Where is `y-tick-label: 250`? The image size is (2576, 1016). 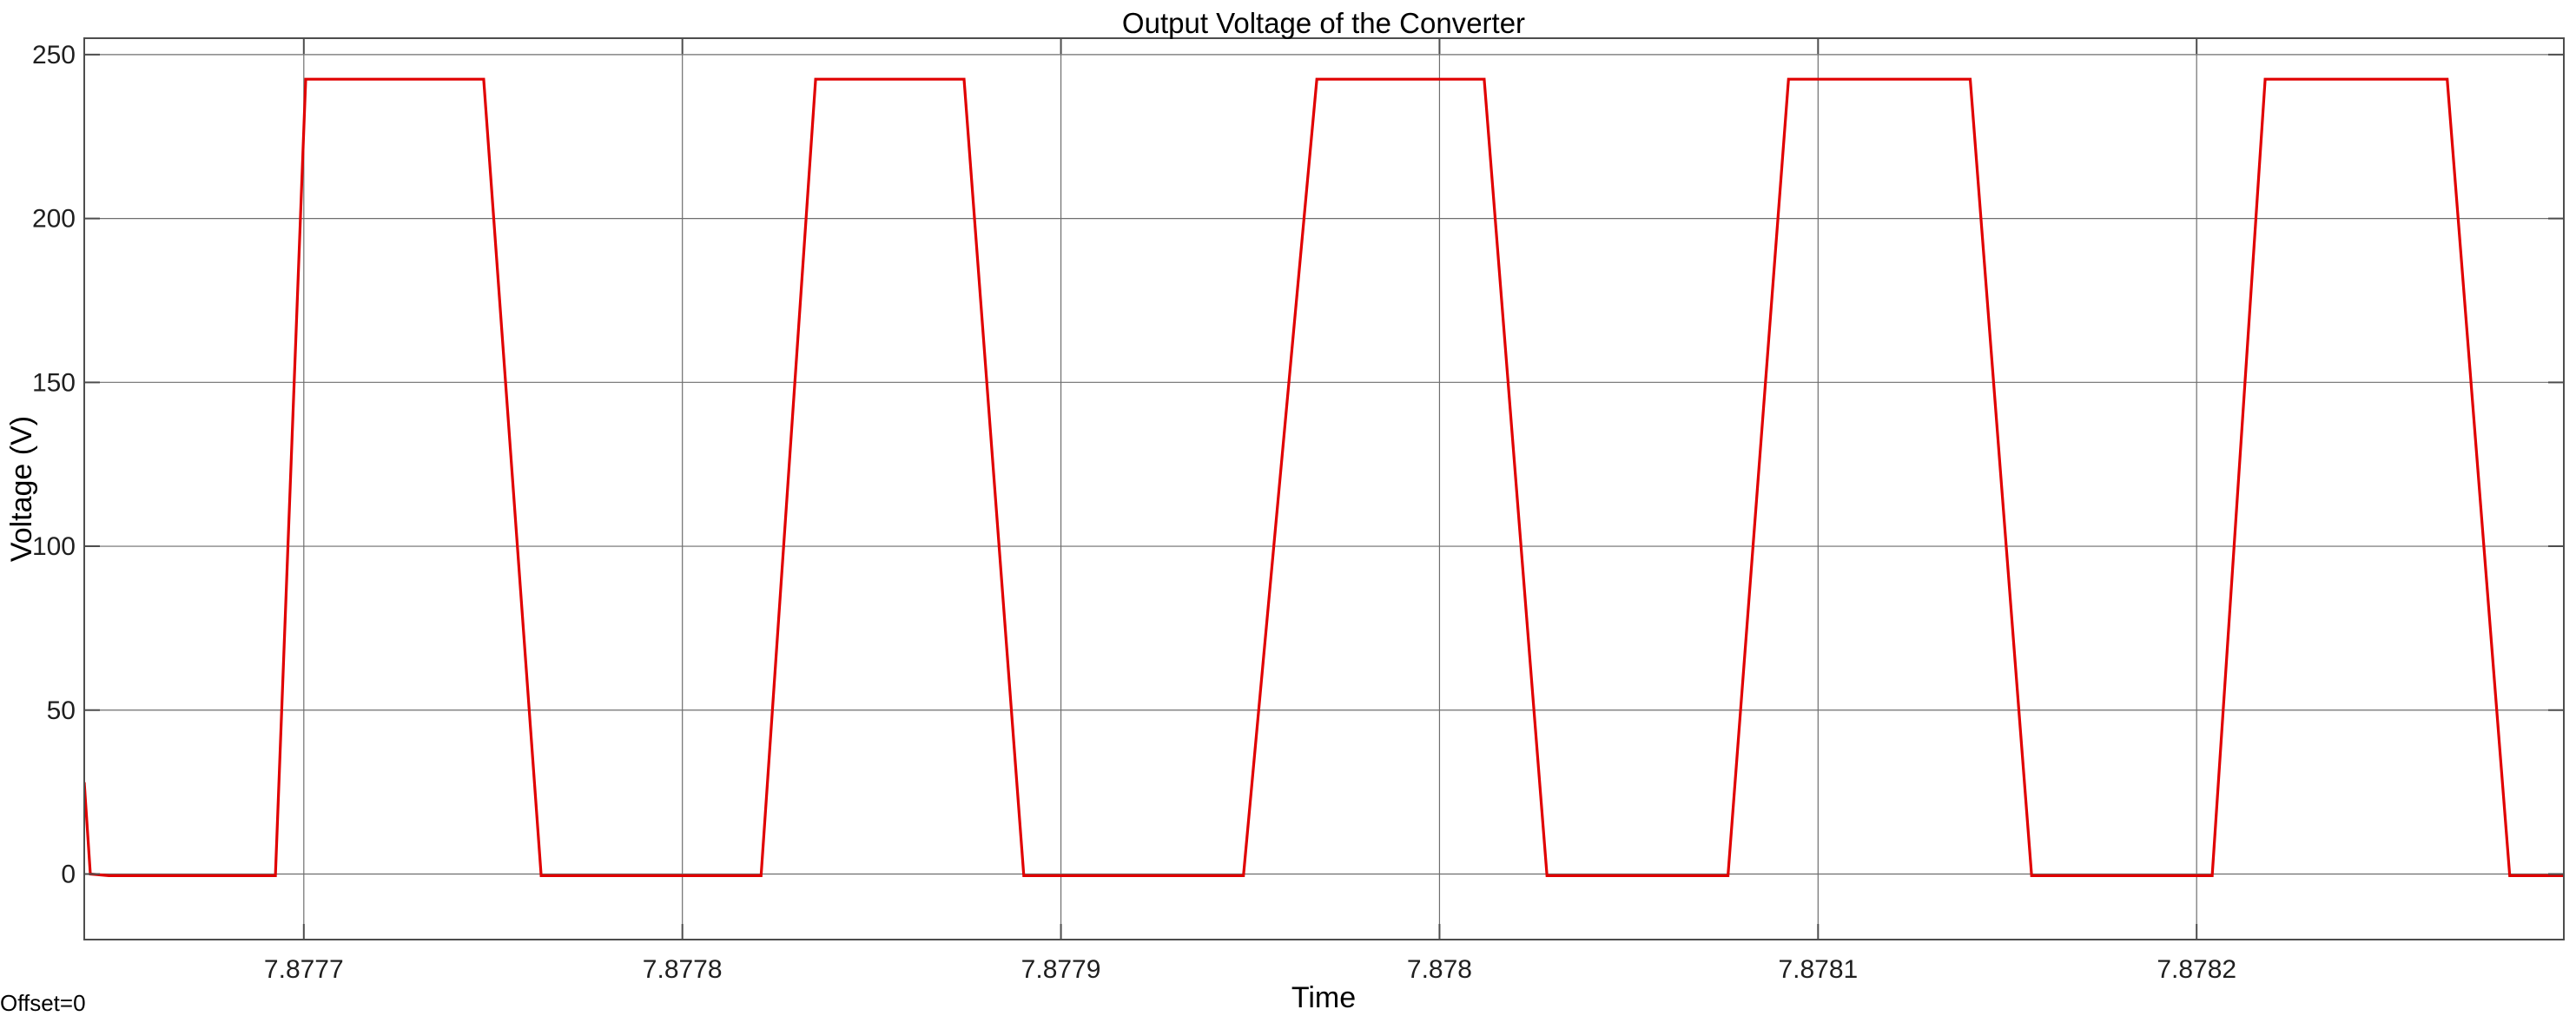 y-tick-label: 250 is located at coordinates (54, 55).